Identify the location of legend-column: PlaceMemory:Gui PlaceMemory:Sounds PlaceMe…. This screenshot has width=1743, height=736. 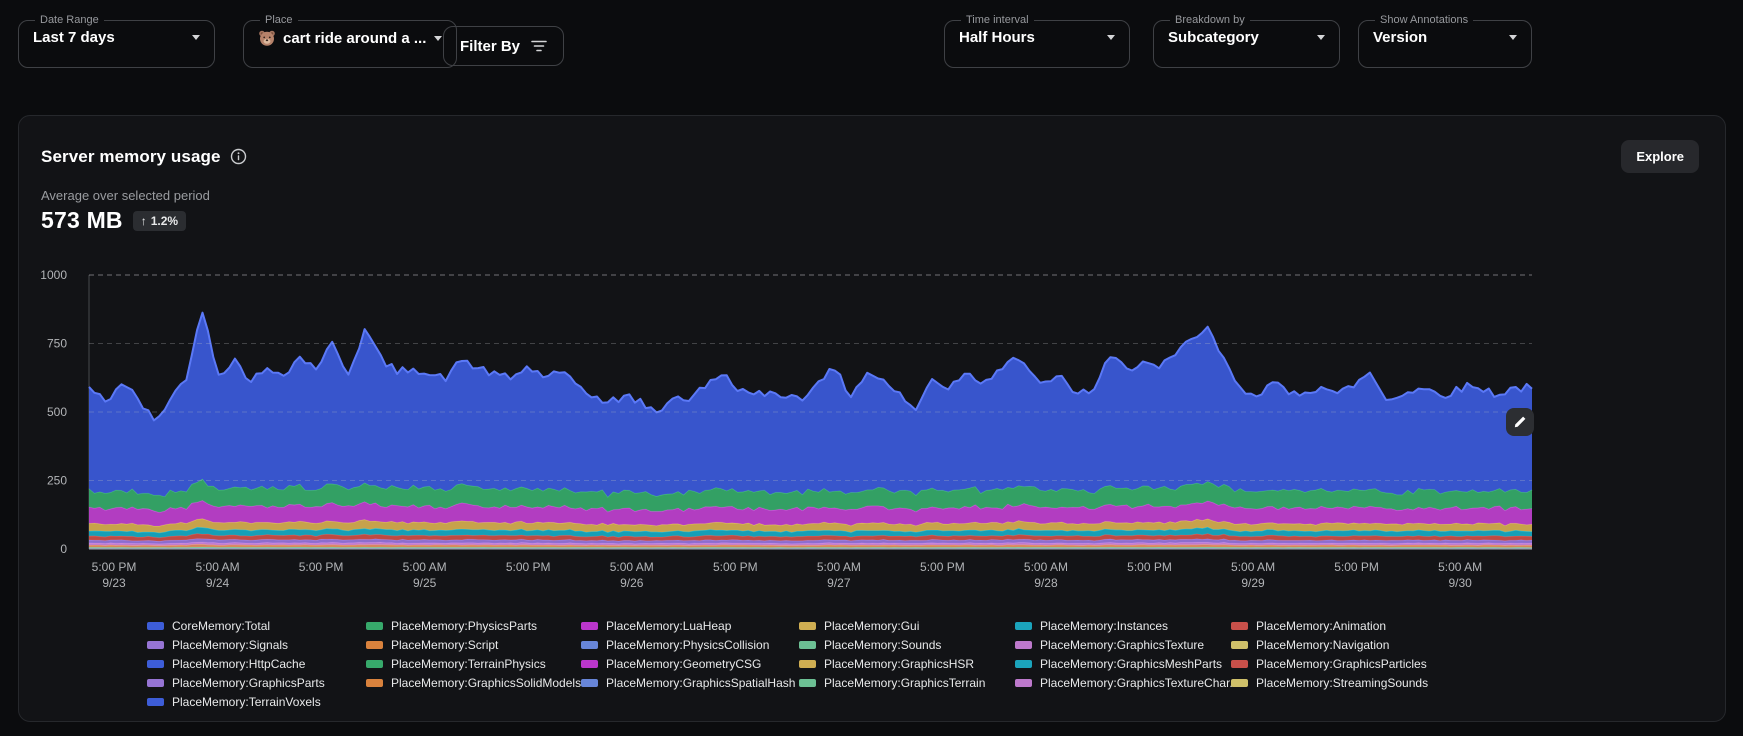
(892, 654).